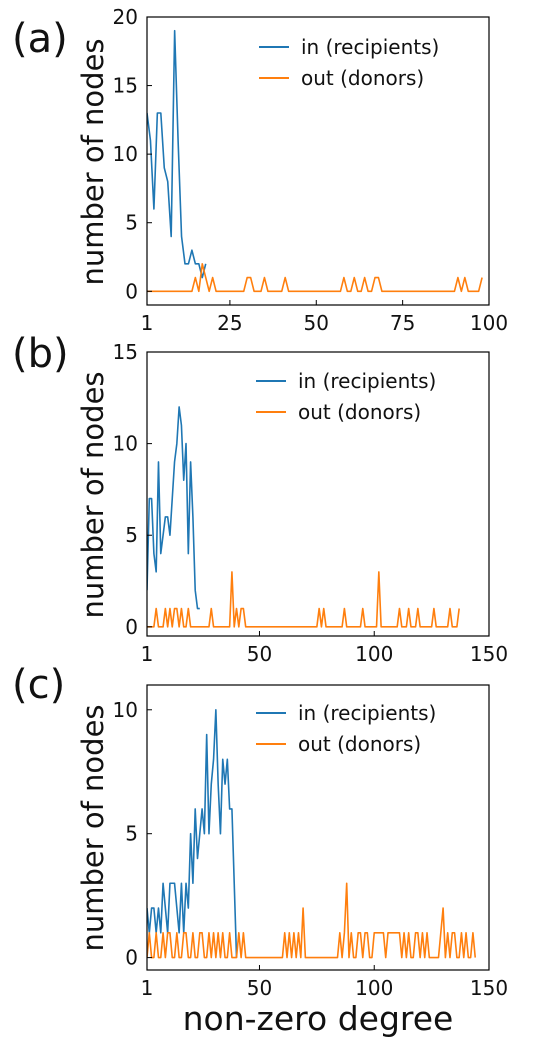 The width and height of the screenshot is (545, 1047). Describe the element at coordinates (318, 1018) in the screenshot. I see `x-axis-title: non-zero degree` at that location.